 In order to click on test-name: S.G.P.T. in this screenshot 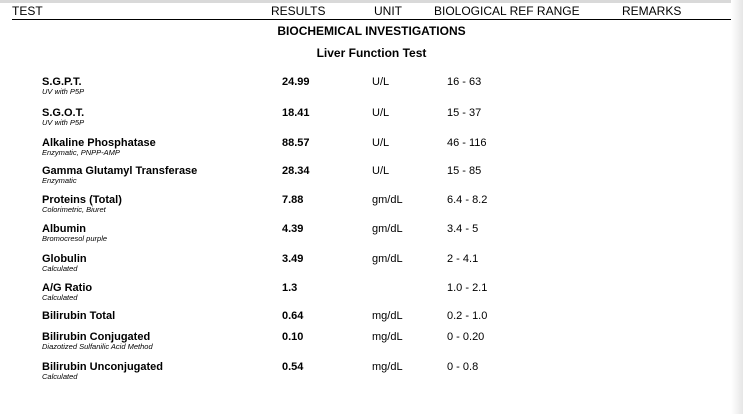, I will do `click(62, 82)`.